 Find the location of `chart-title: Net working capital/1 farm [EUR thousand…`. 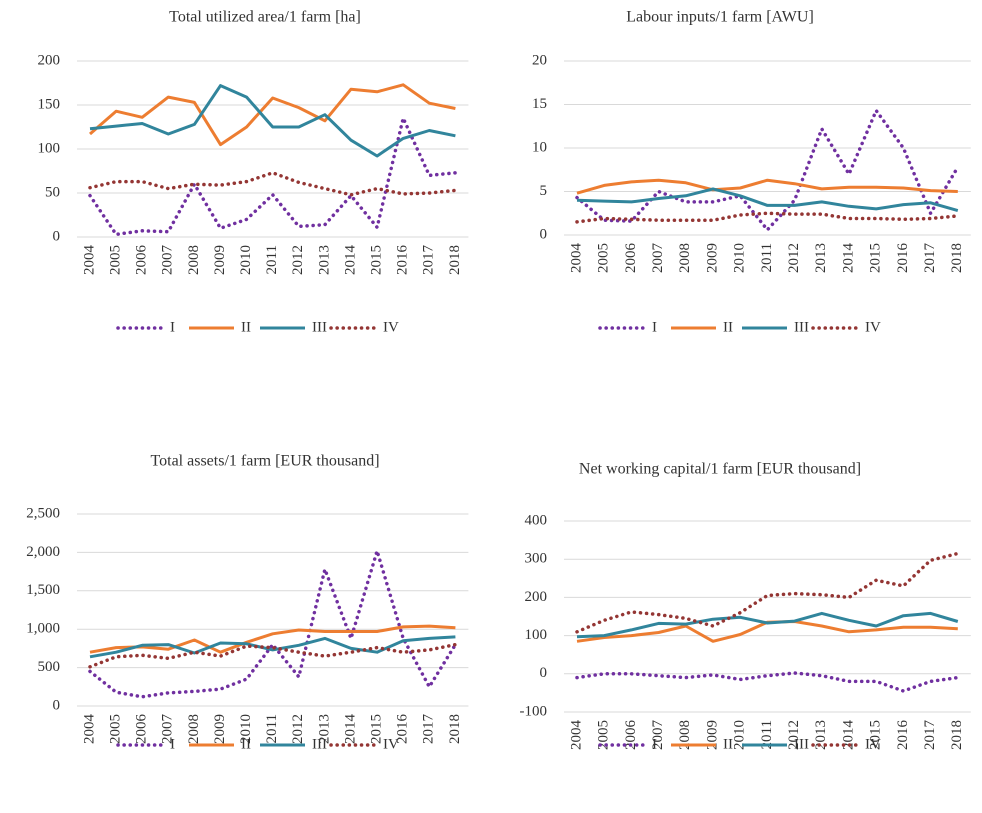

chart-title: Net working capital/1 farm [EUR thousand… is located at coordinates (720, 469).